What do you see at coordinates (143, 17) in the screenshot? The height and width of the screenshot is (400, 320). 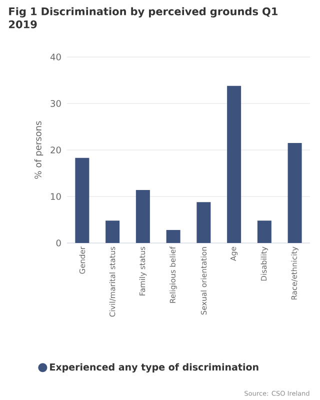 I see `chart-title: Fig 1 Discrimination by perceived grounds Q1 2019` at bounding box center [143, 17].